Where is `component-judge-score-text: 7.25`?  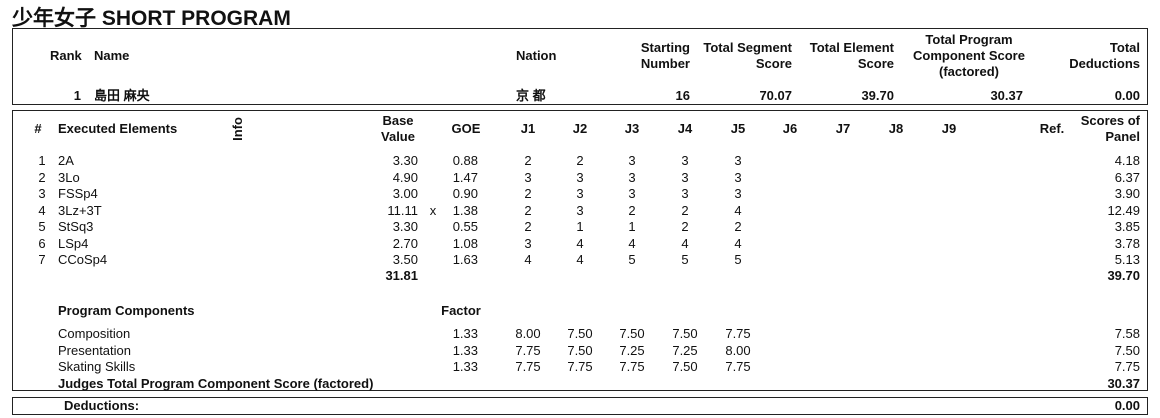
component-judge-score-text: 7.25 is located at coordinates (685, 350).